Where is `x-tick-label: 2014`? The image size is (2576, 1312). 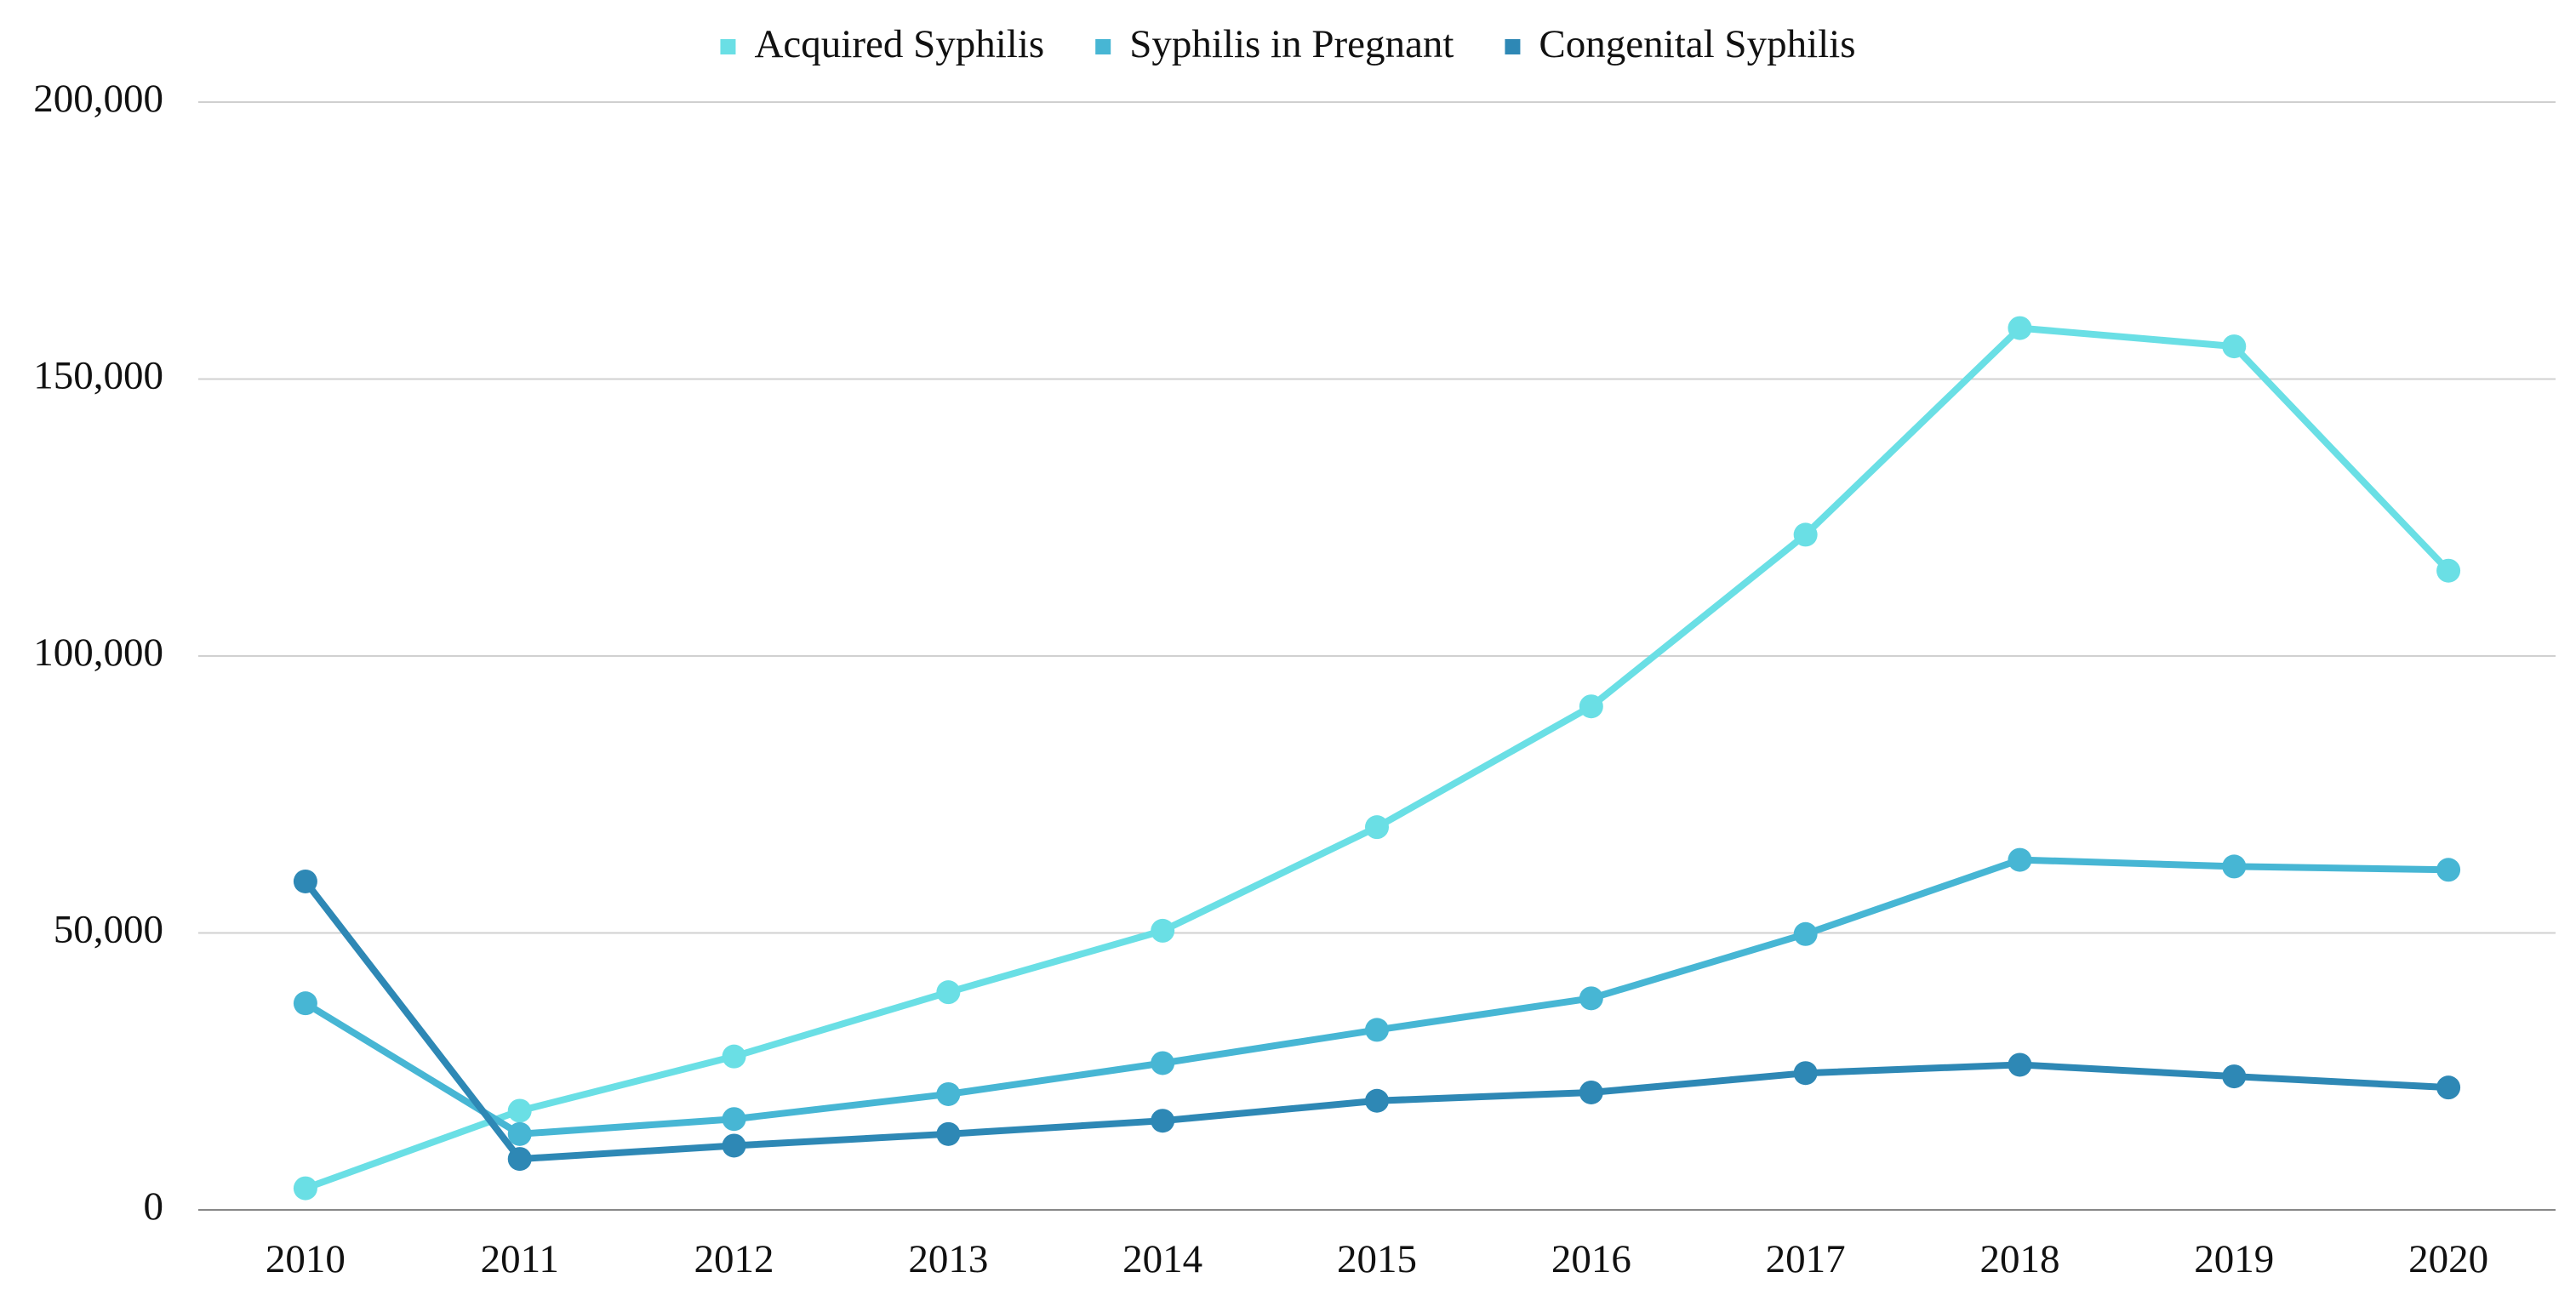
x-tick-label: 2014 is located at coordinates (1162, 1259).